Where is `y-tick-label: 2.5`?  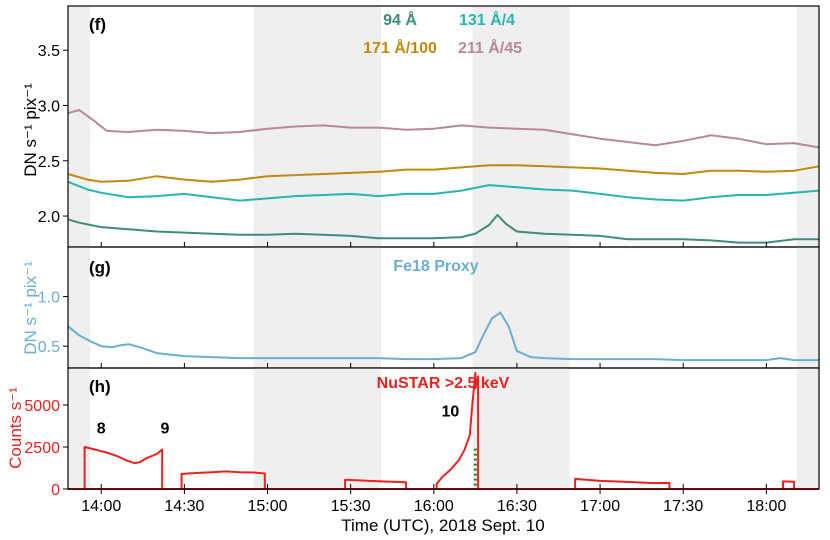
y-tick-label: 2.5 is located at coordinates (49, 162).